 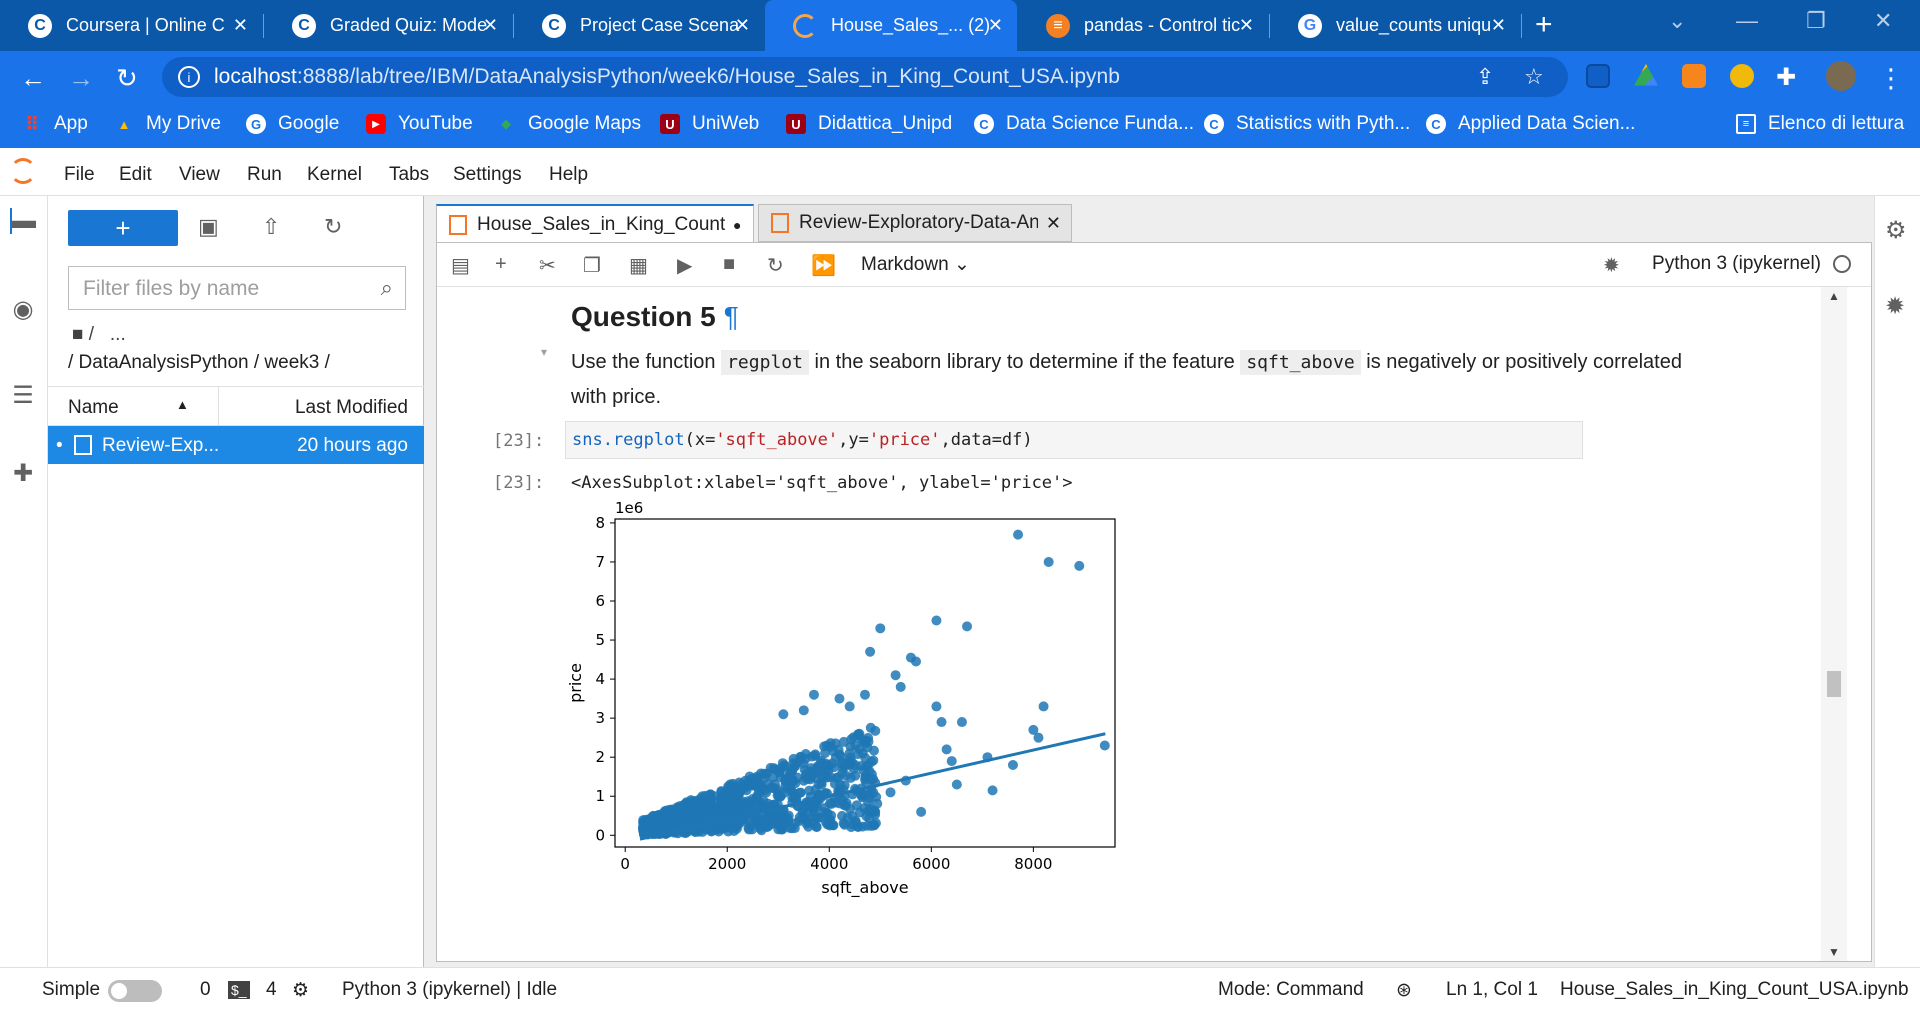 What do you see at coordinates (1492, 989) in the screenshot?
I see `cursor-position: Ln 1, Col 1` at bounding box center [1492, 989].